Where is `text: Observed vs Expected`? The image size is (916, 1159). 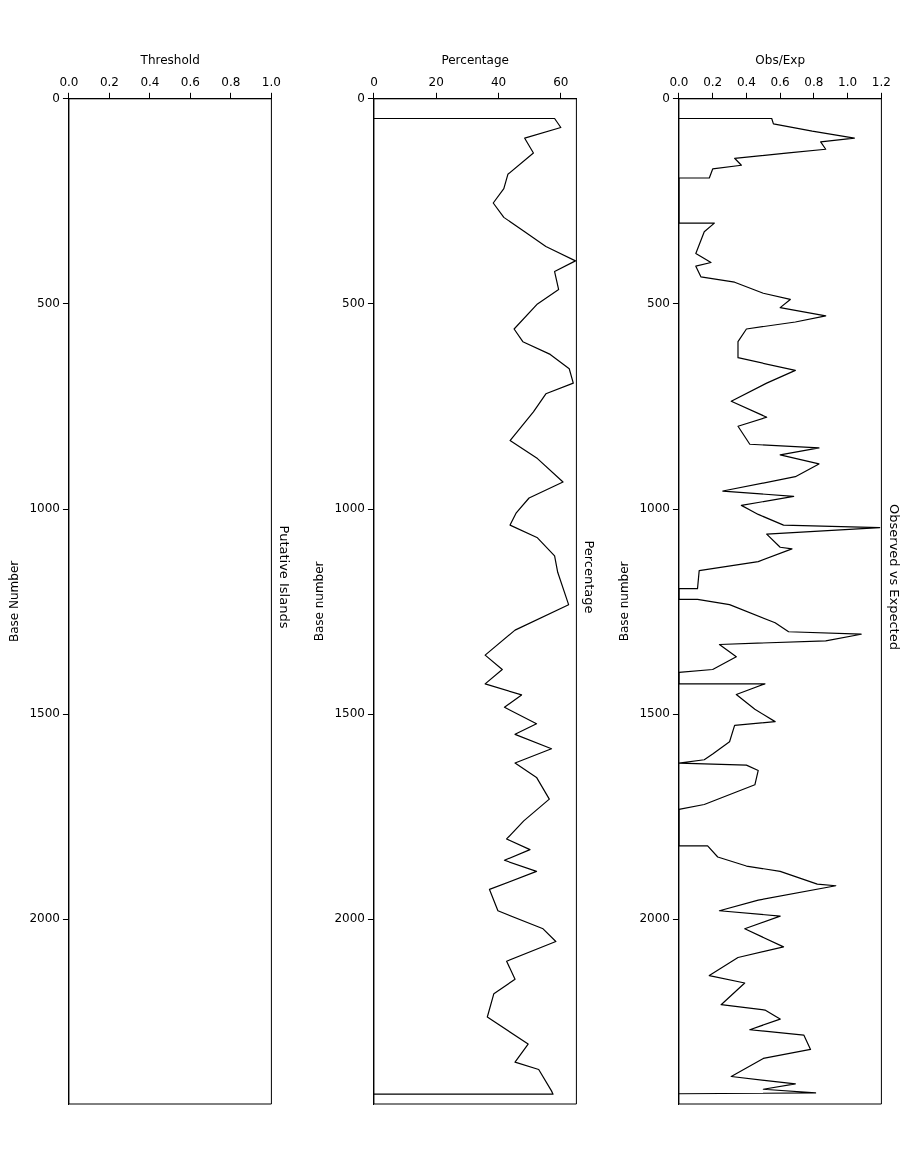
text: Observed vs Expected is located at coordinates (894, 577).